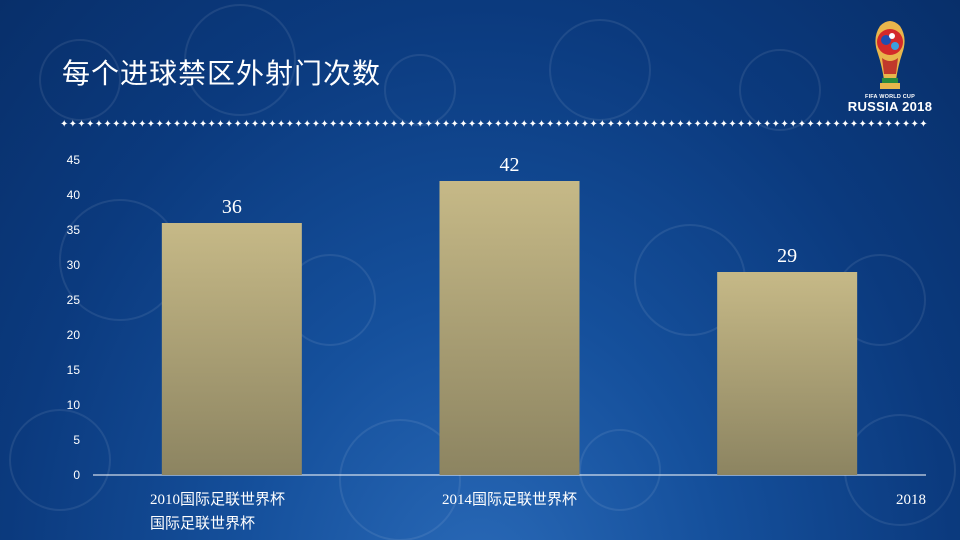  Describe the element at coordinates (74, 265) in the screenshot. I see `y-tick-label: 30` at that location.